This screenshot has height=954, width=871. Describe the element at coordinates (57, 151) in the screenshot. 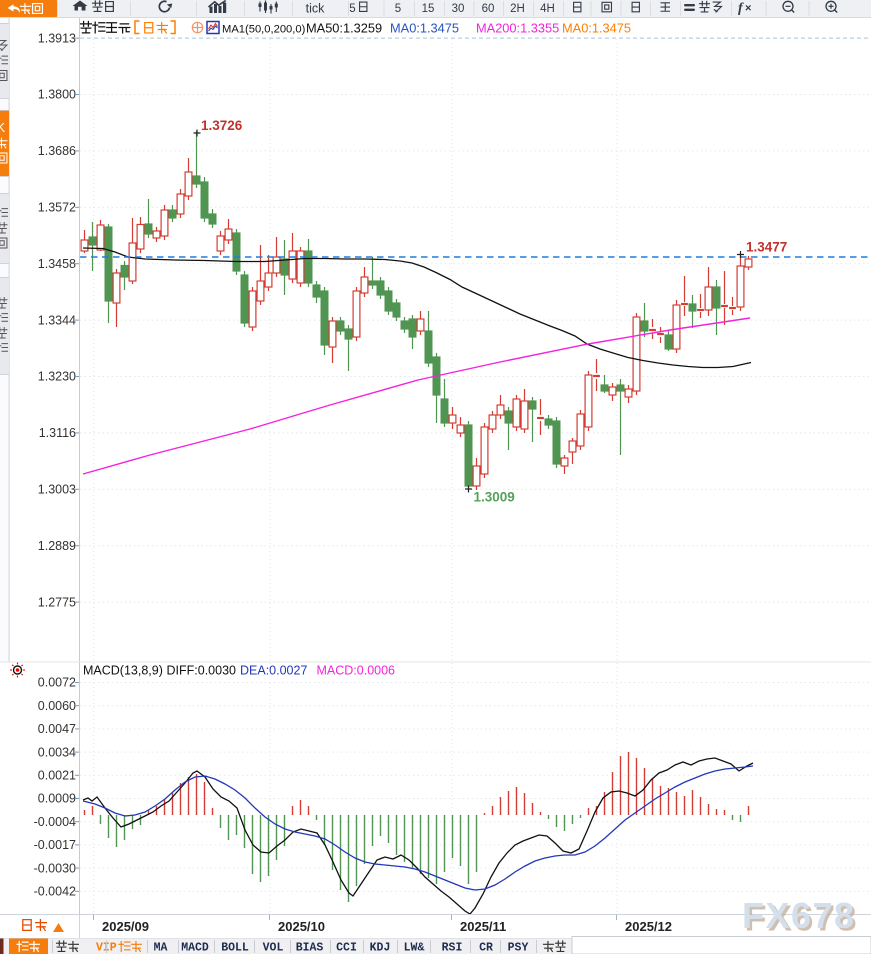

I see `svg-text: 1.3686` at that location.